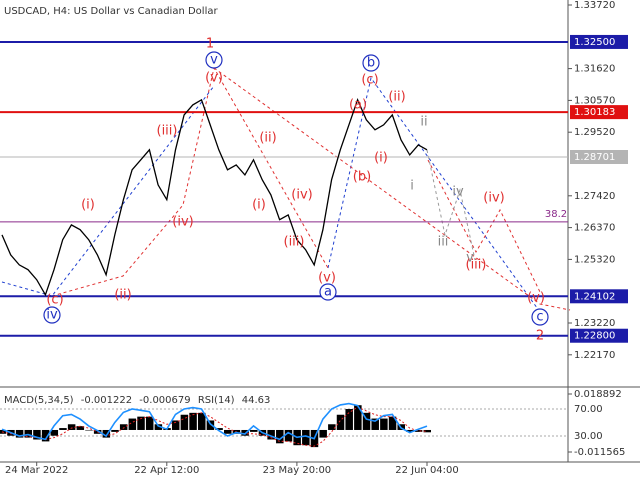 This screenshot has height=480, width=640. I want to click on rsi-tick-label: 70.00, so click(588, 409).